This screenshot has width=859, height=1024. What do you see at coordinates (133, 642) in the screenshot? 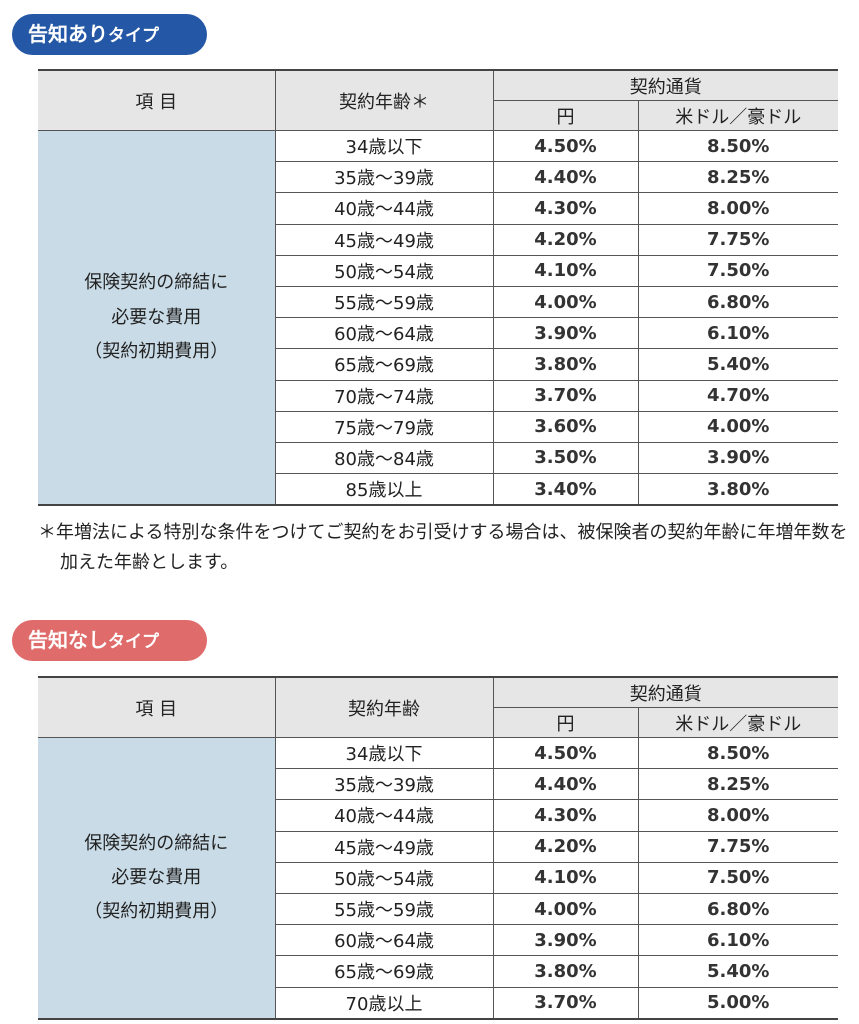
I see `badge-sub-text: タイプ` at bounding box center [133, 642].